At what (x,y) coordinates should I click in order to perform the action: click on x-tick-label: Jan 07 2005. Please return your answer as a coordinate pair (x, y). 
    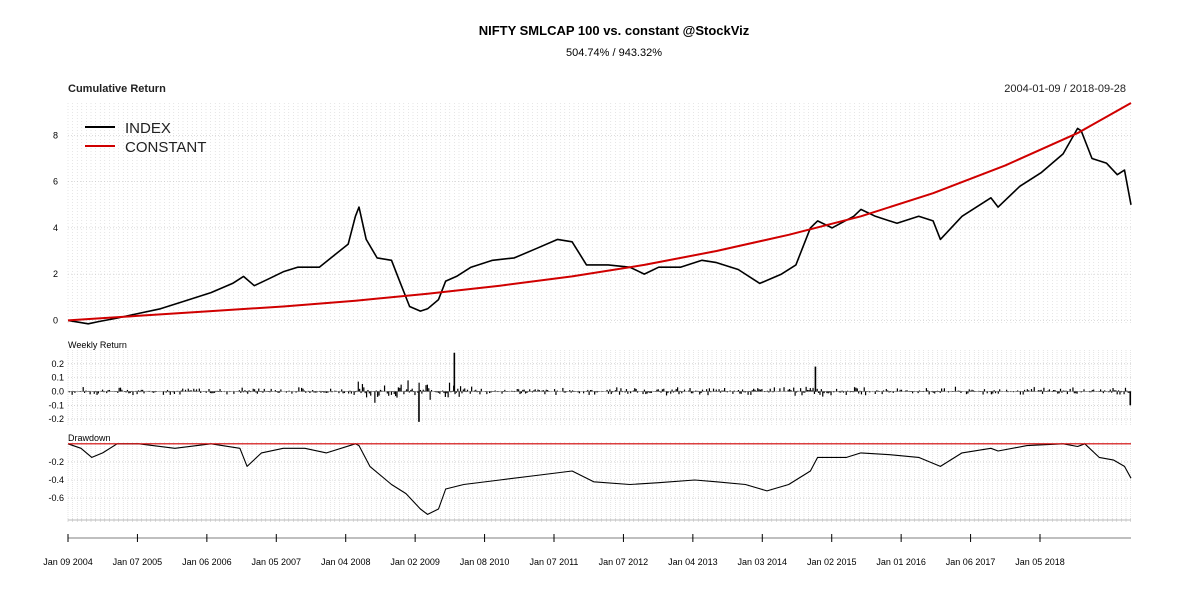
    Looking at the image, I should click on (138, 562).